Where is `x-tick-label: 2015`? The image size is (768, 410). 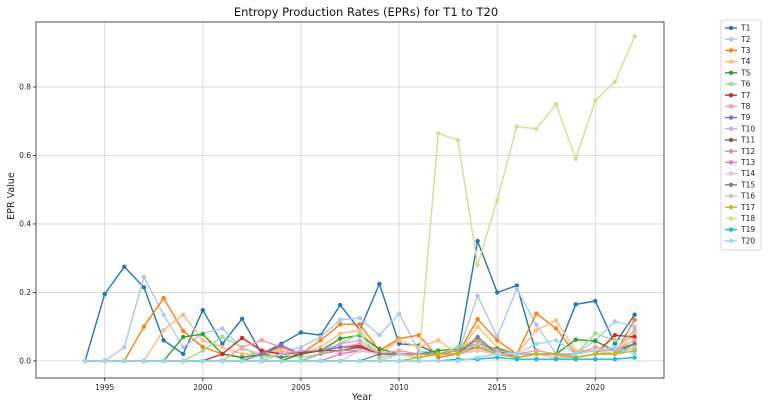 x-tick-label: 2015 is located at coordinates (497, 387).